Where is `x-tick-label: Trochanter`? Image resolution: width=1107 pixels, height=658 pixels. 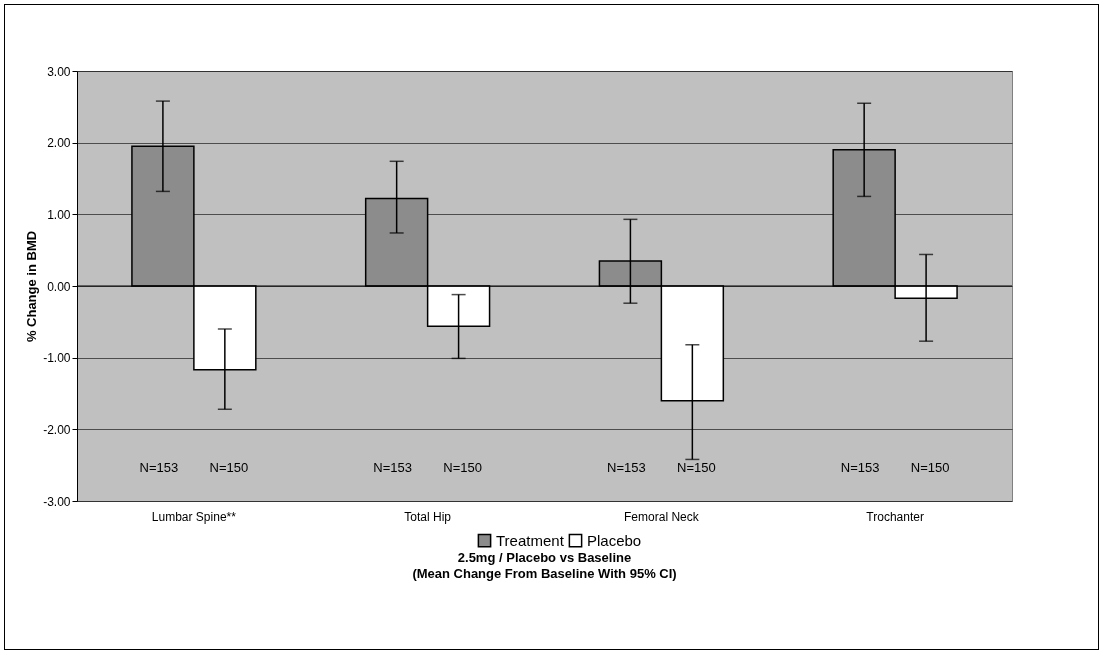
x-tick-label: Trochanter is located at coordinates (895, 516).